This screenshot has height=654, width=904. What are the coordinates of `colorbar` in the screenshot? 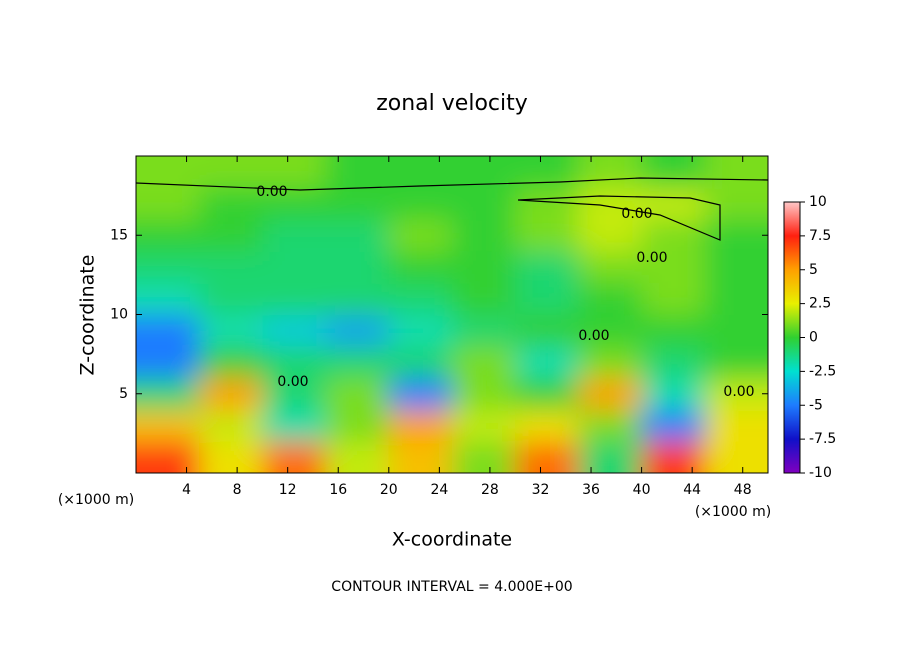 It's located at (792, 337).